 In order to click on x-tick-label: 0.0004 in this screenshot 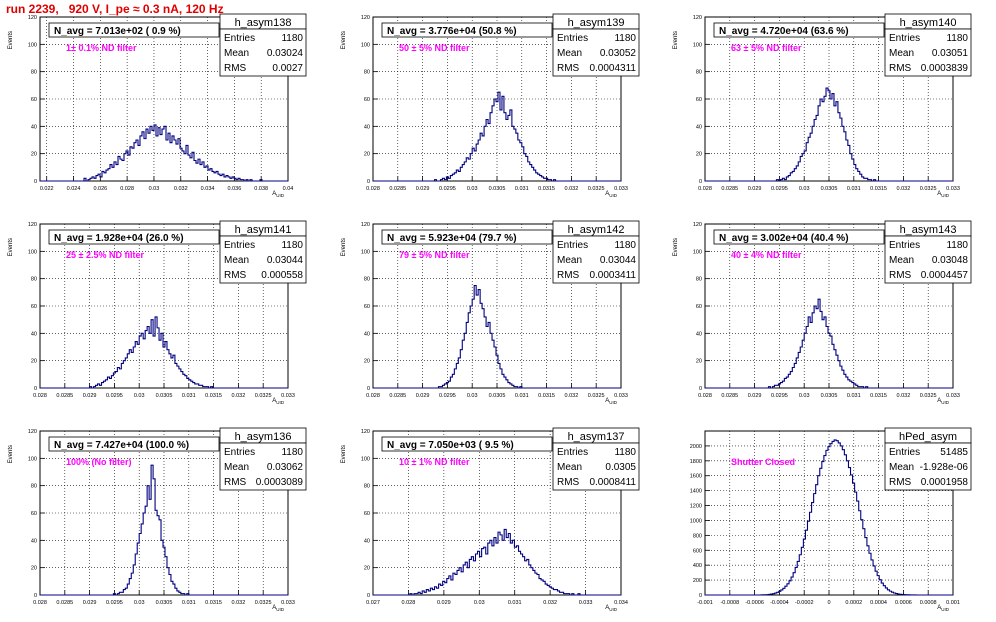, I will do `click(878, 603)`.